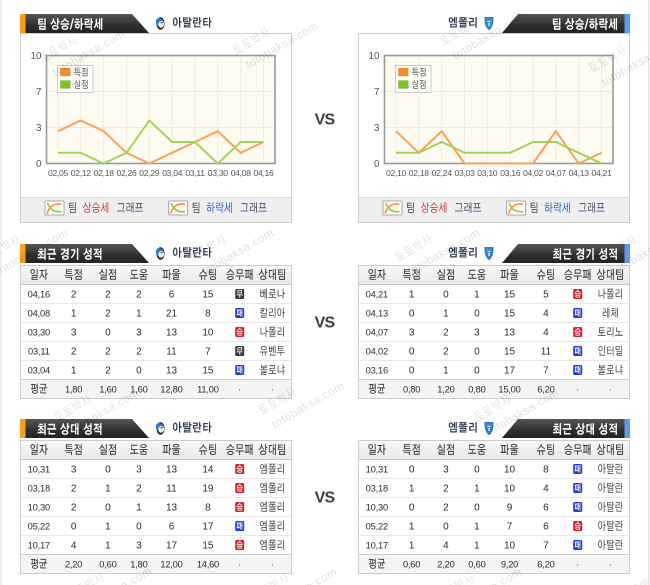  I want to click on svg-text: 02,10, so click(396, 173).